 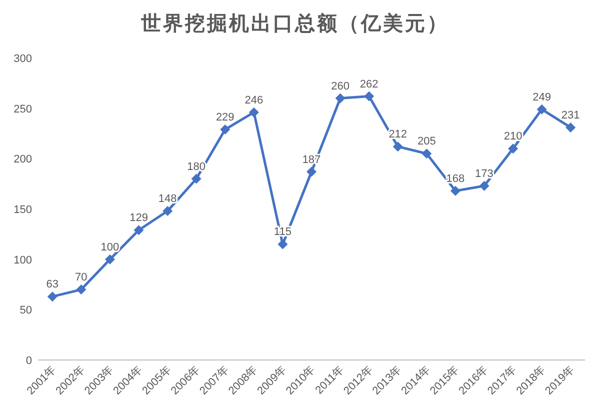 I want to click on y-tick-label: 250, so click(x=23, y=109).